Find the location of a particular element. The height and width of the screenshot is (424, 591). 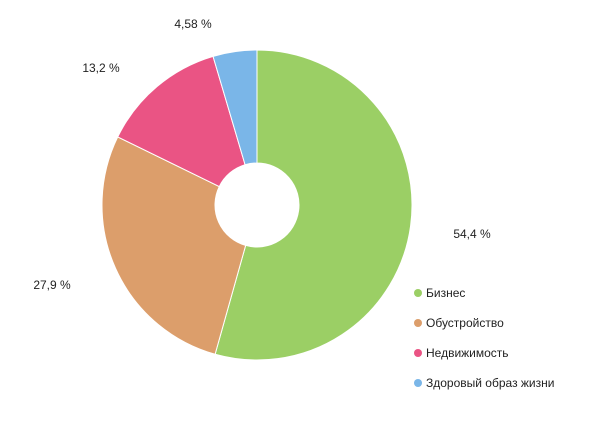

data-label-1: 27,9 % is located at coordinates (52, 285).